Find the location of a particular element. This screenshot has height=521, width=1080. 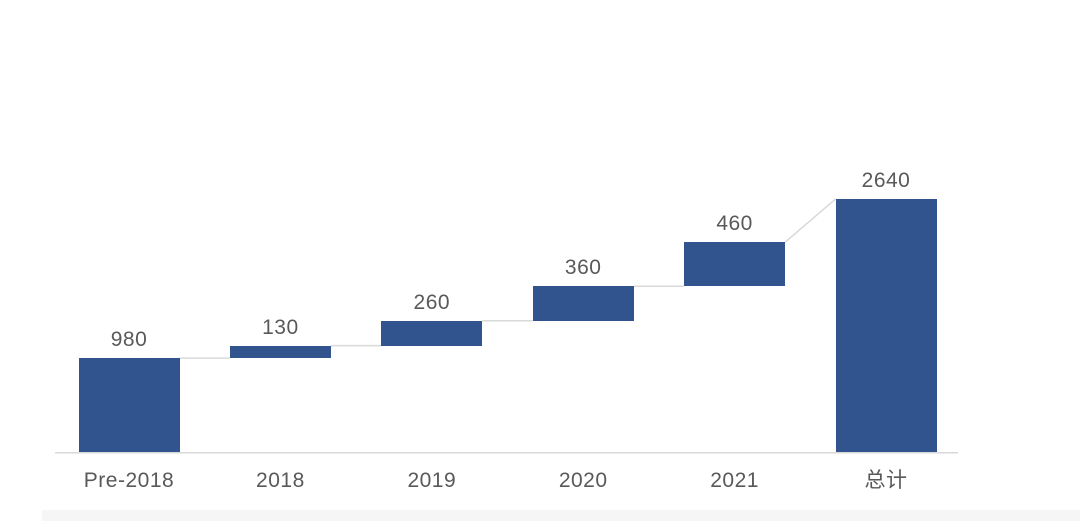

x-axis-label-1: Pre-2018 is located at coordinates (129, 480).